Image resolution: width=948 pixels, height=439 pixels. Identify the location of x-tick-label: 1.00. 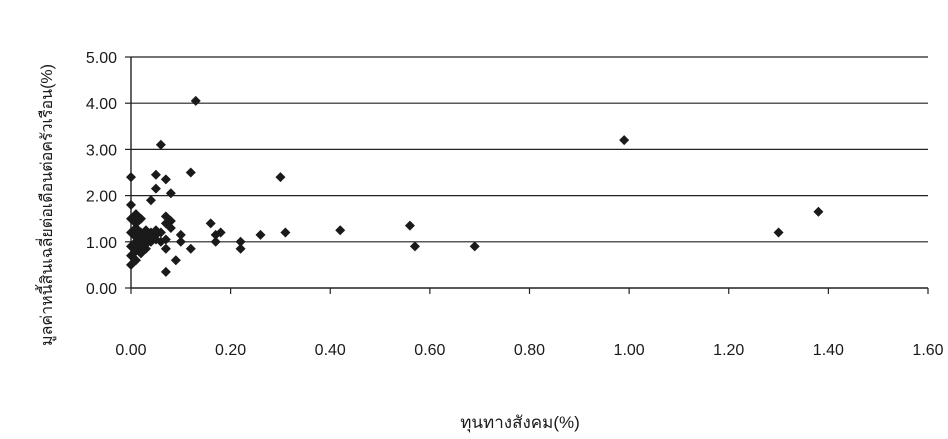
(629, 350).